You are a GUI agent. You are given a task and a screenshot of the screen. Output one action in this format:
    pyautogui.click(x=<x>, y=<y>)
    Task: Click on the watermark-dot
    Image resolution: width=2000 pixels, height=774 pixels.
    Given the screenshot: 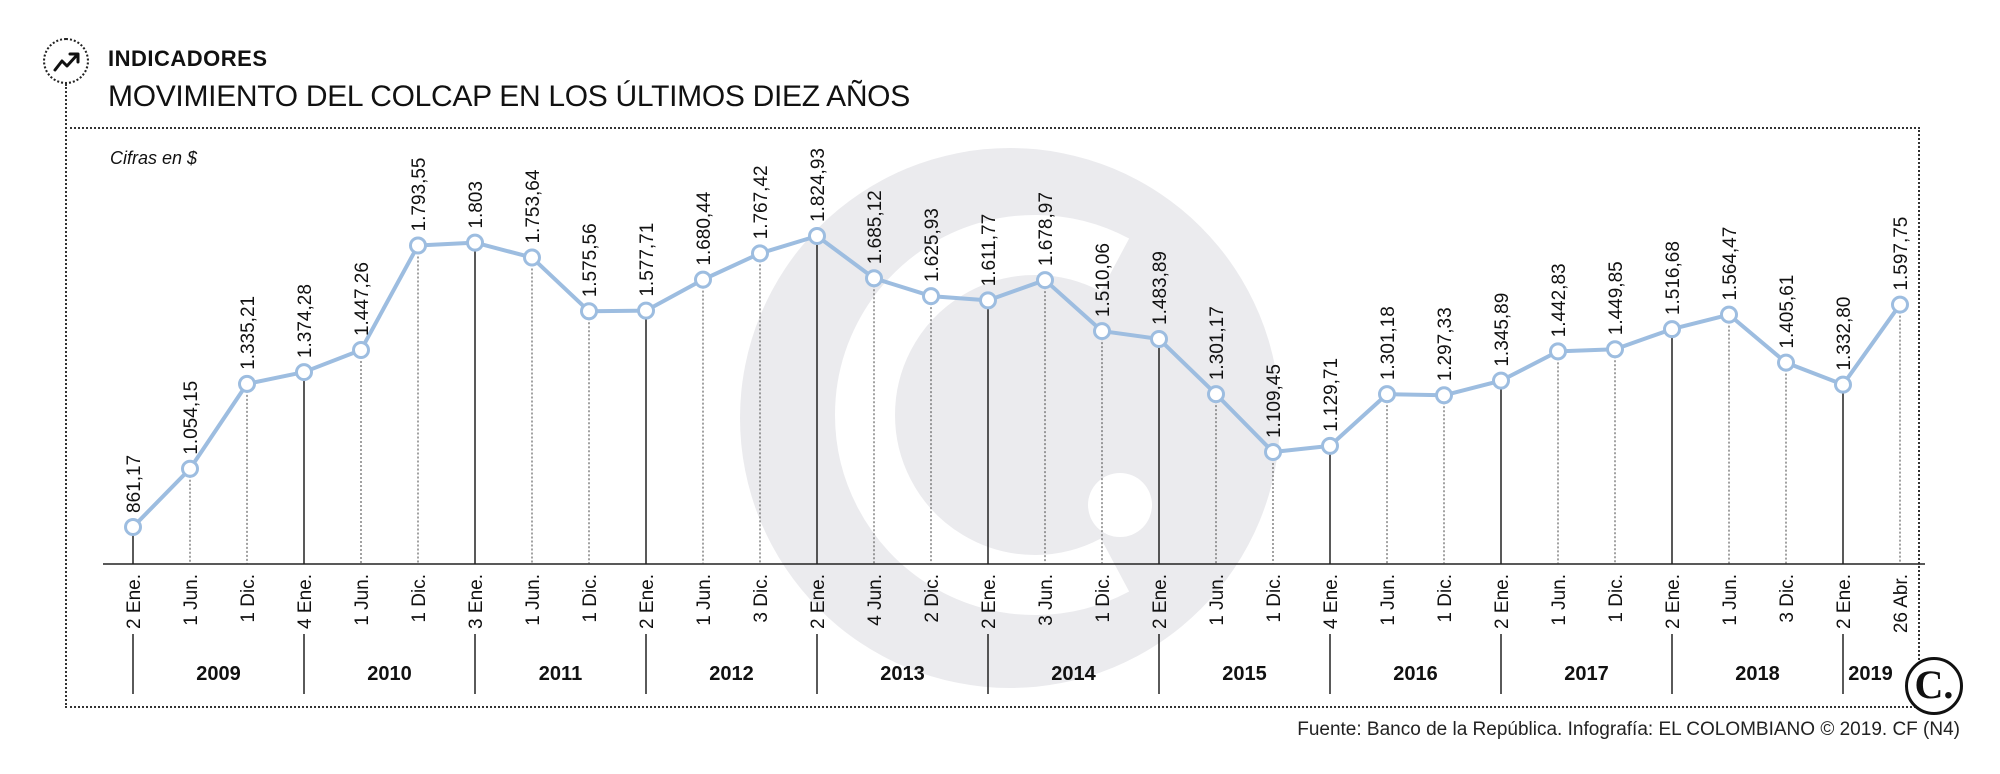 What is the action you would take?
    pyautogui.click(x=1120, y=505)
    